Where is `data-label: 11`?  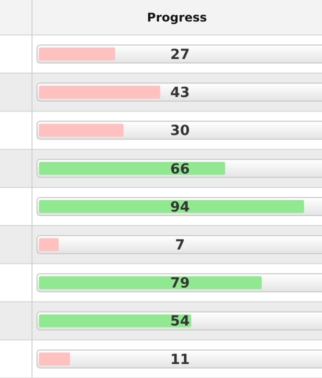 data-label: 11 is located at coordinates (180, 360).